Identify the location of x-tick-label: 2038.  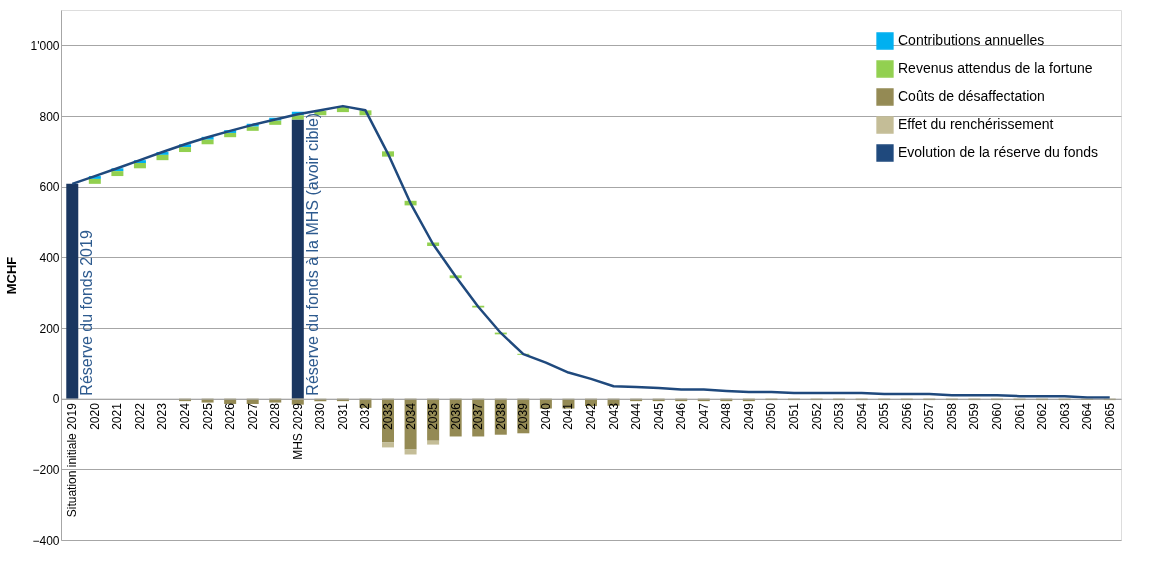
(500, 416).